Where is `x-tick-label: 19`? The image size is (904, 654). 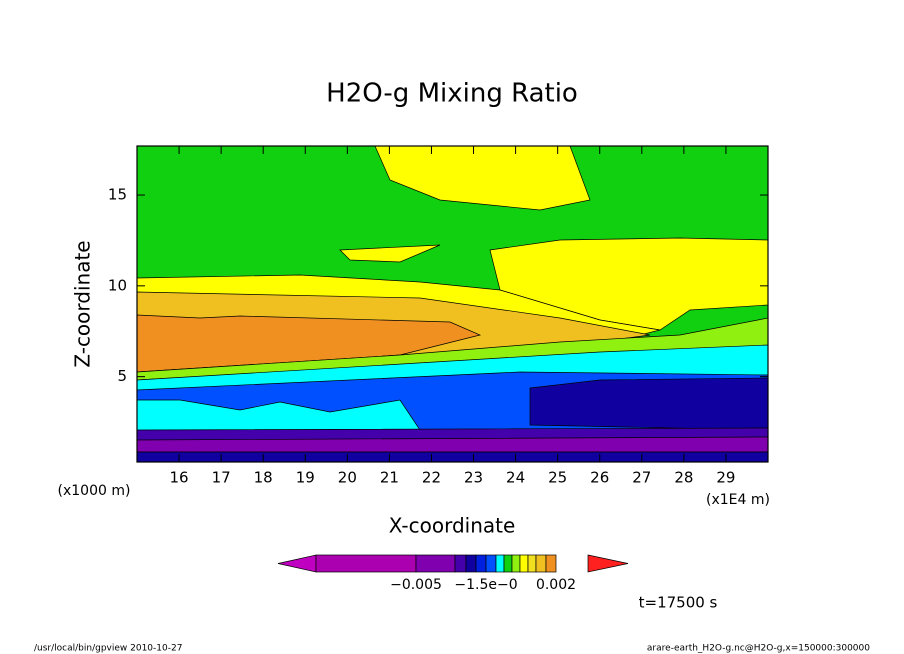
x-tick-label: 19 is located at coordinates (305, 478).